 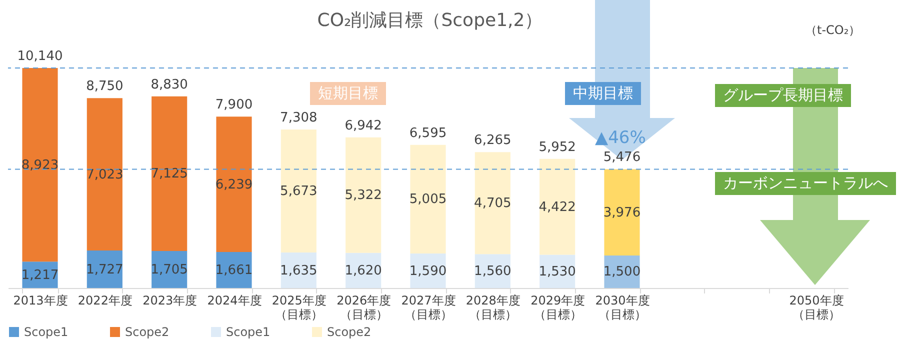 What do you see at coordinates (558, 308) in the screenshot?
I see `x-tick-label: 2029年度（目標）` at bounding box center [558, 308].